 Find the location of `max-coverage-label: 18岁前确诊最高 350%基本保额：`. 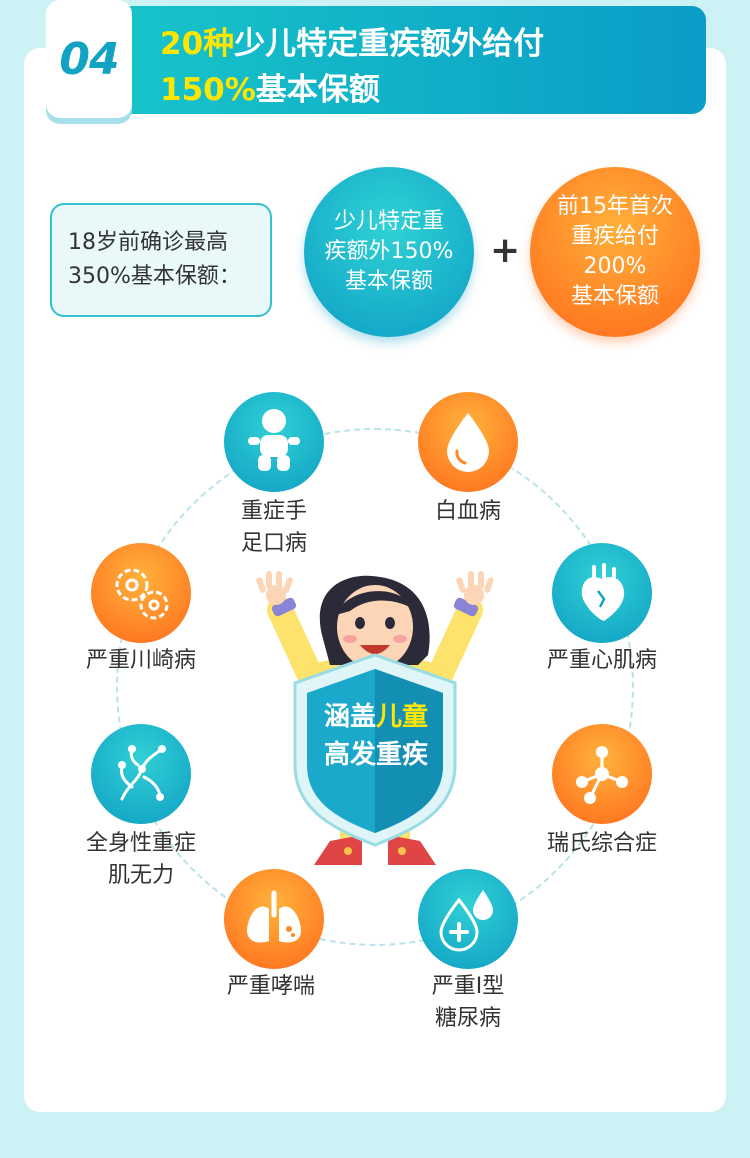

max-coverage-label: 18岁前确诊最高 350%基本保额： is located at coordinates (161, 260).